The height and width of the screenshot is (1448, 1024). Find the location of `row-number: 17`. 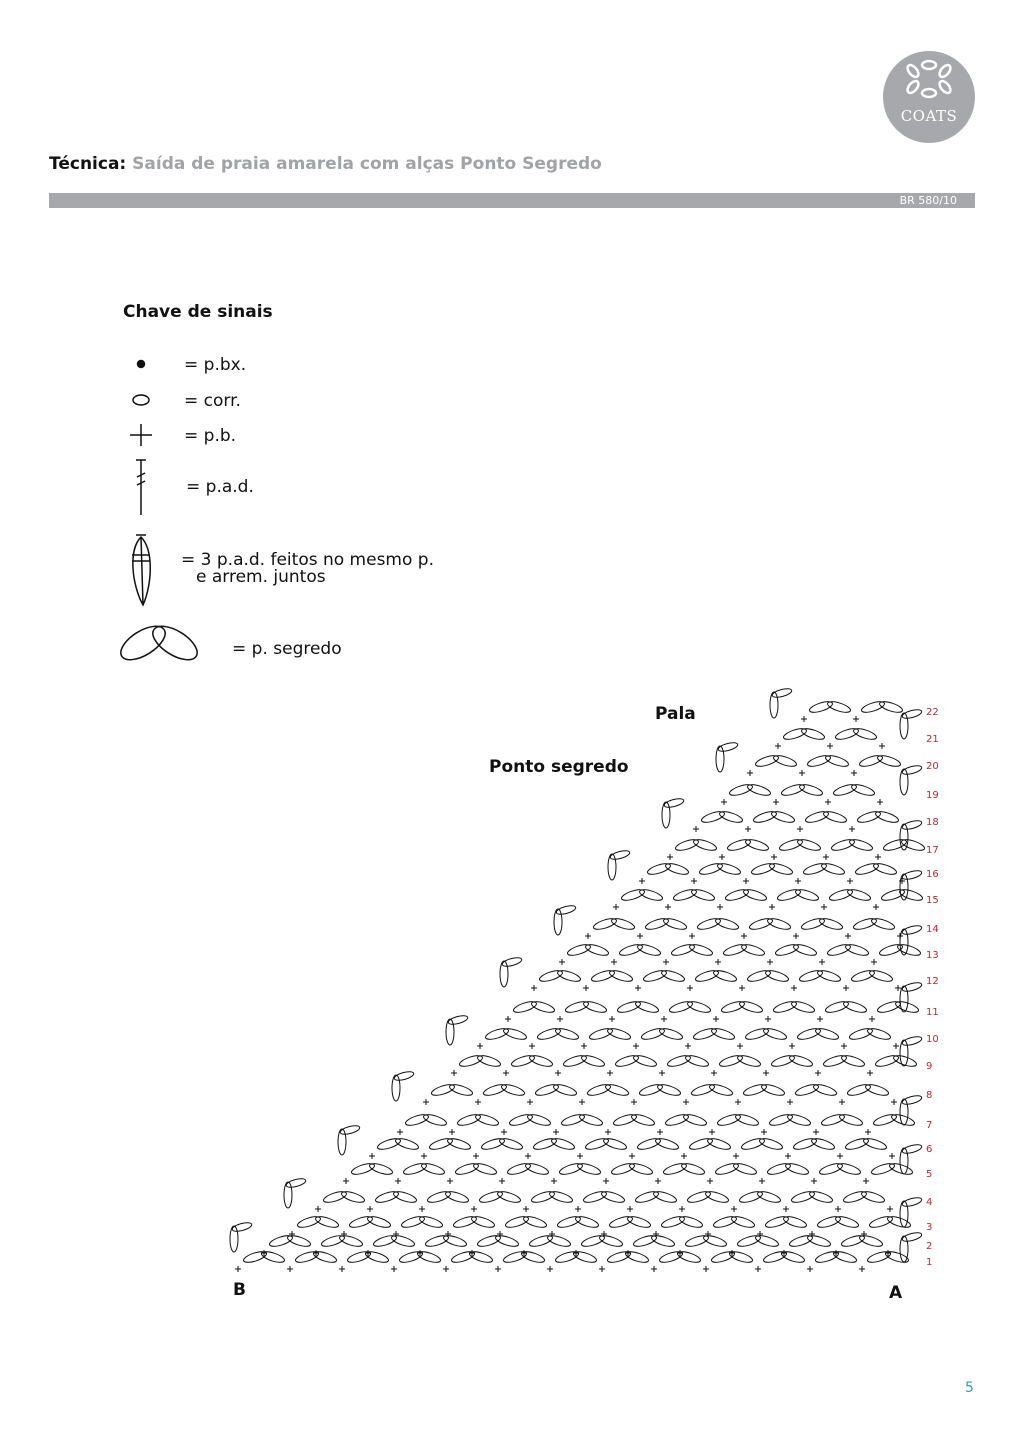

row-number: 17 is located at coordinates (932, 850).